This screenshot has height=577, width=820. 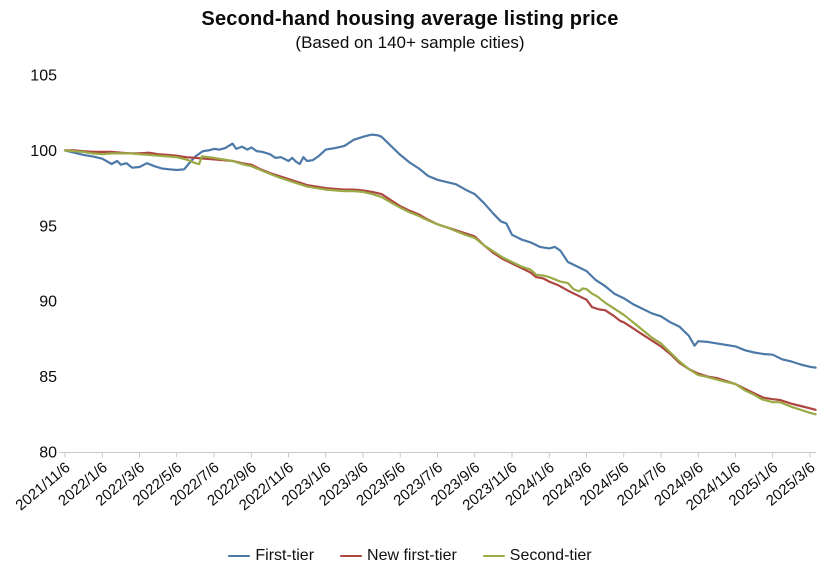 I want to click on chart-subtitle: (Based on 140+ sample cities), so click(x=410, y=42).